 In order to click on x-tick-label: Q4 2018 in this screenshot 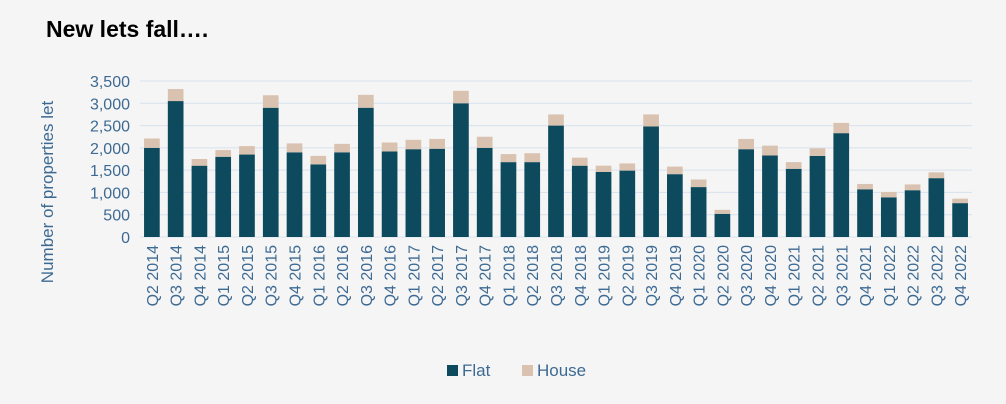, I will do `click(581, 275)`.